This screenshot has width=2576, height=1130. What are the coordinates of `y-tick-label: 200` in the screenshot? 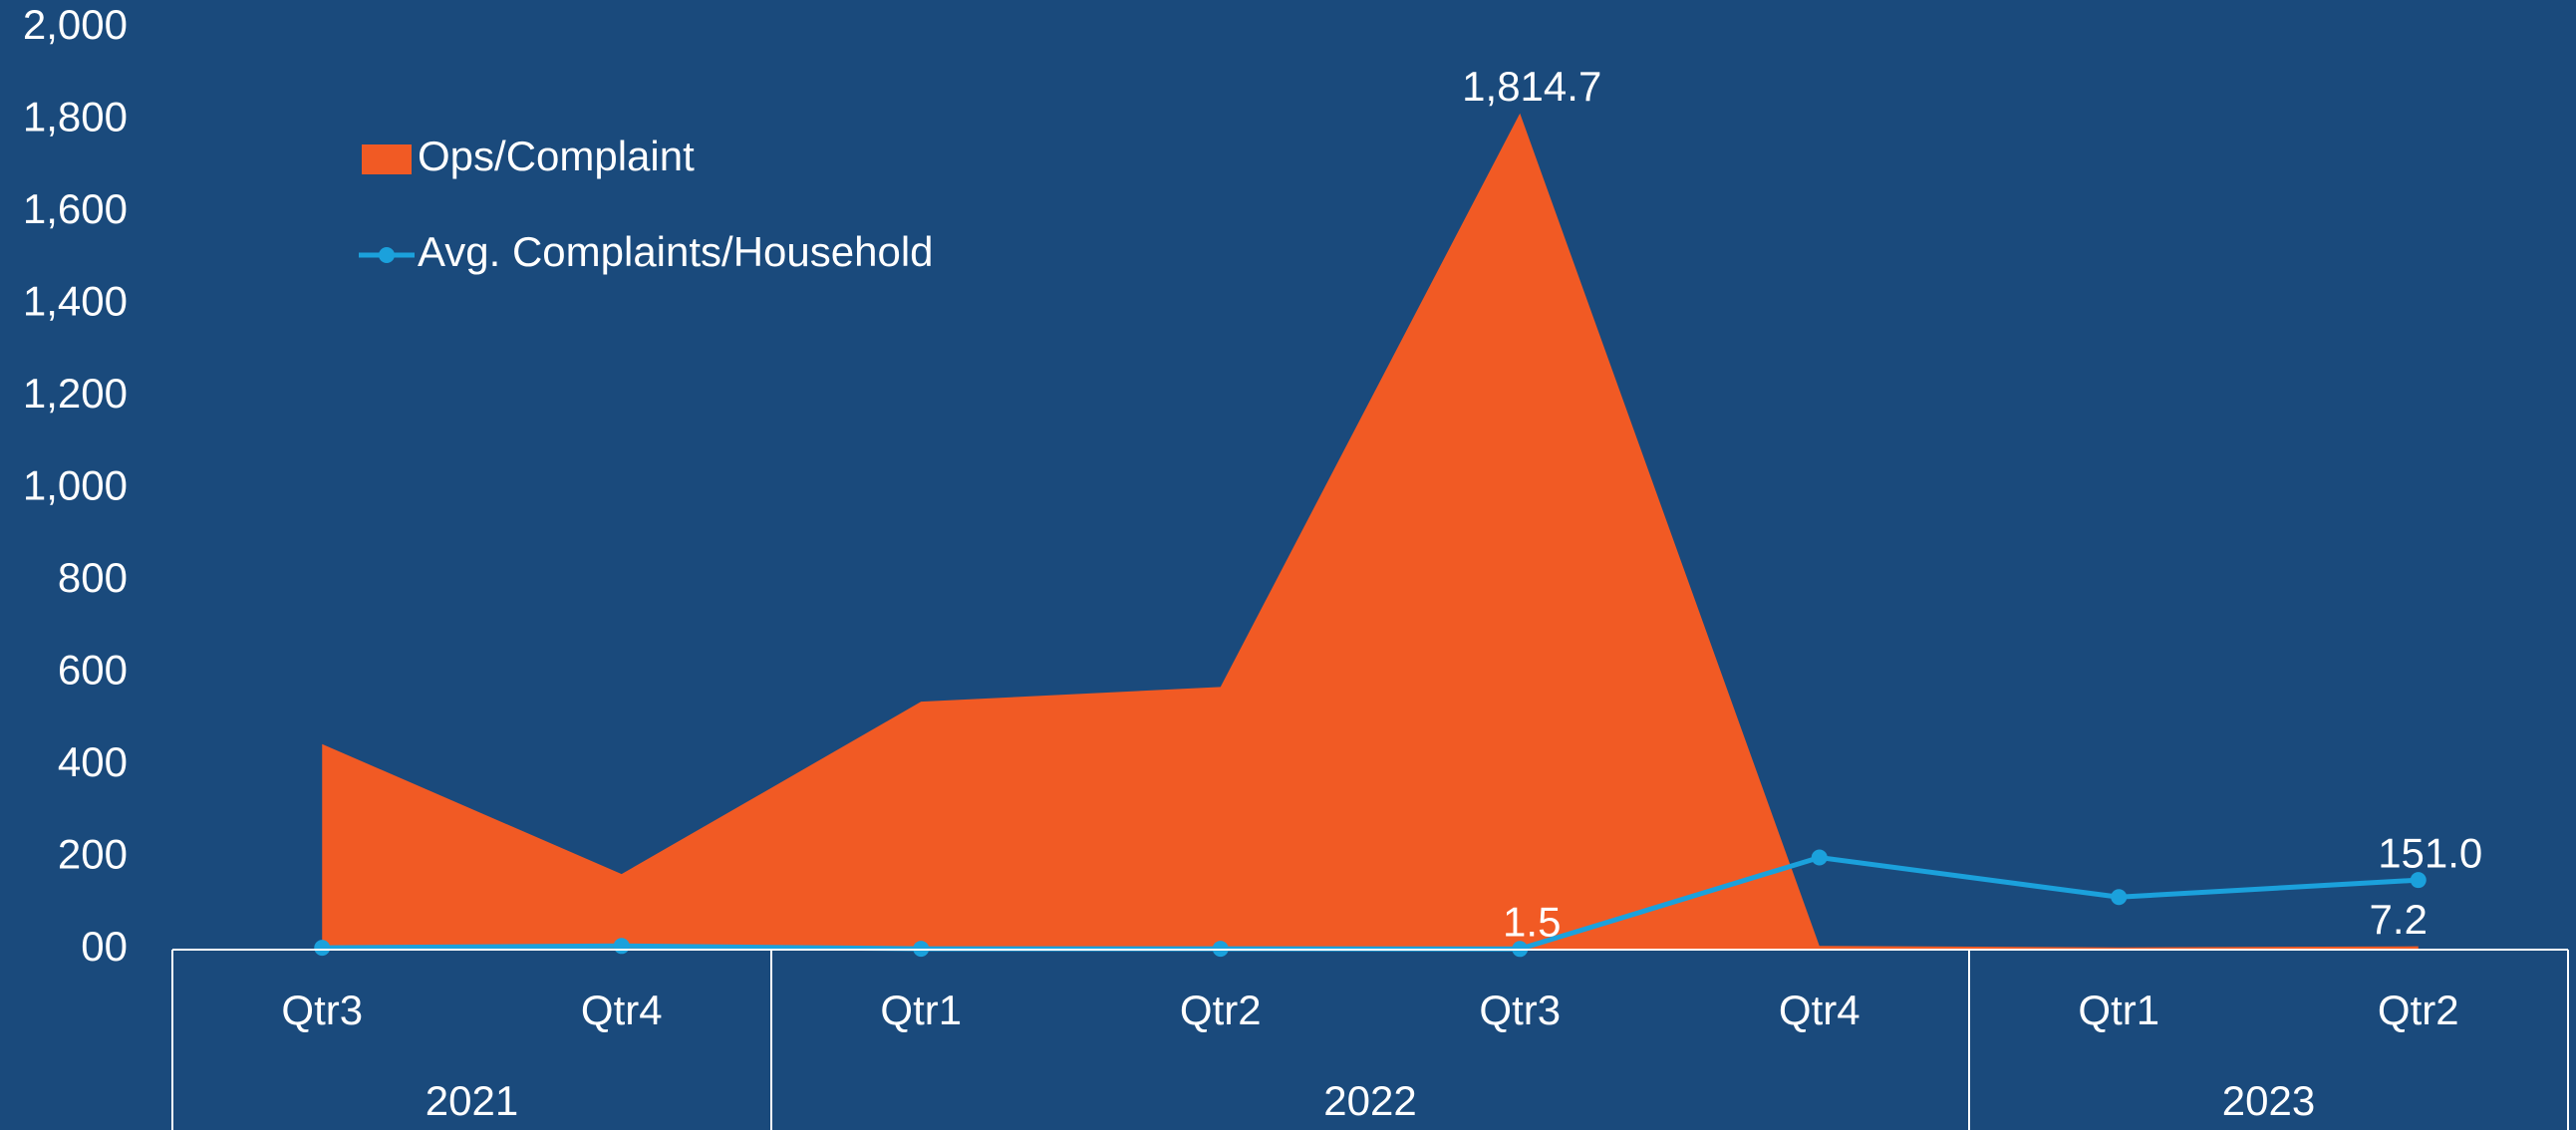 It's located at (93, 854).